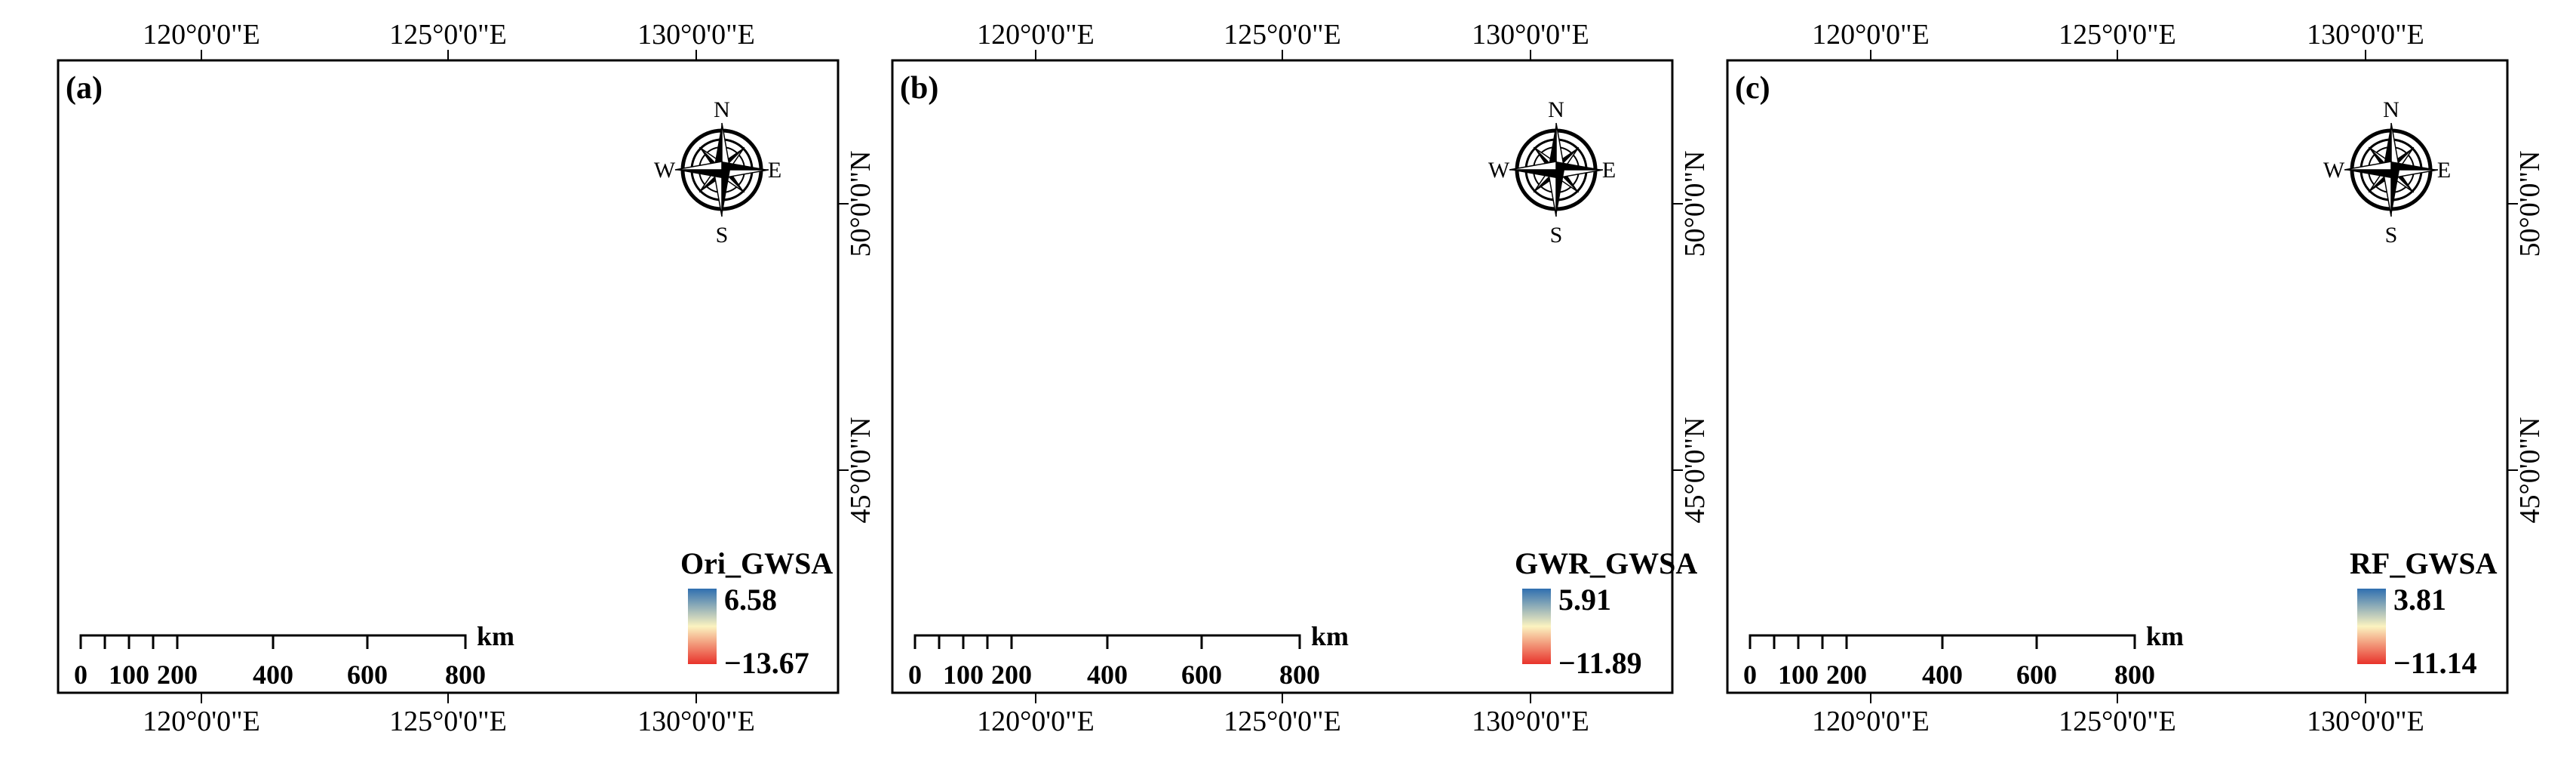  Describe the element at coordinates (1584, 600) in the screenshot. I see `legend-max: 5.91` at that location.